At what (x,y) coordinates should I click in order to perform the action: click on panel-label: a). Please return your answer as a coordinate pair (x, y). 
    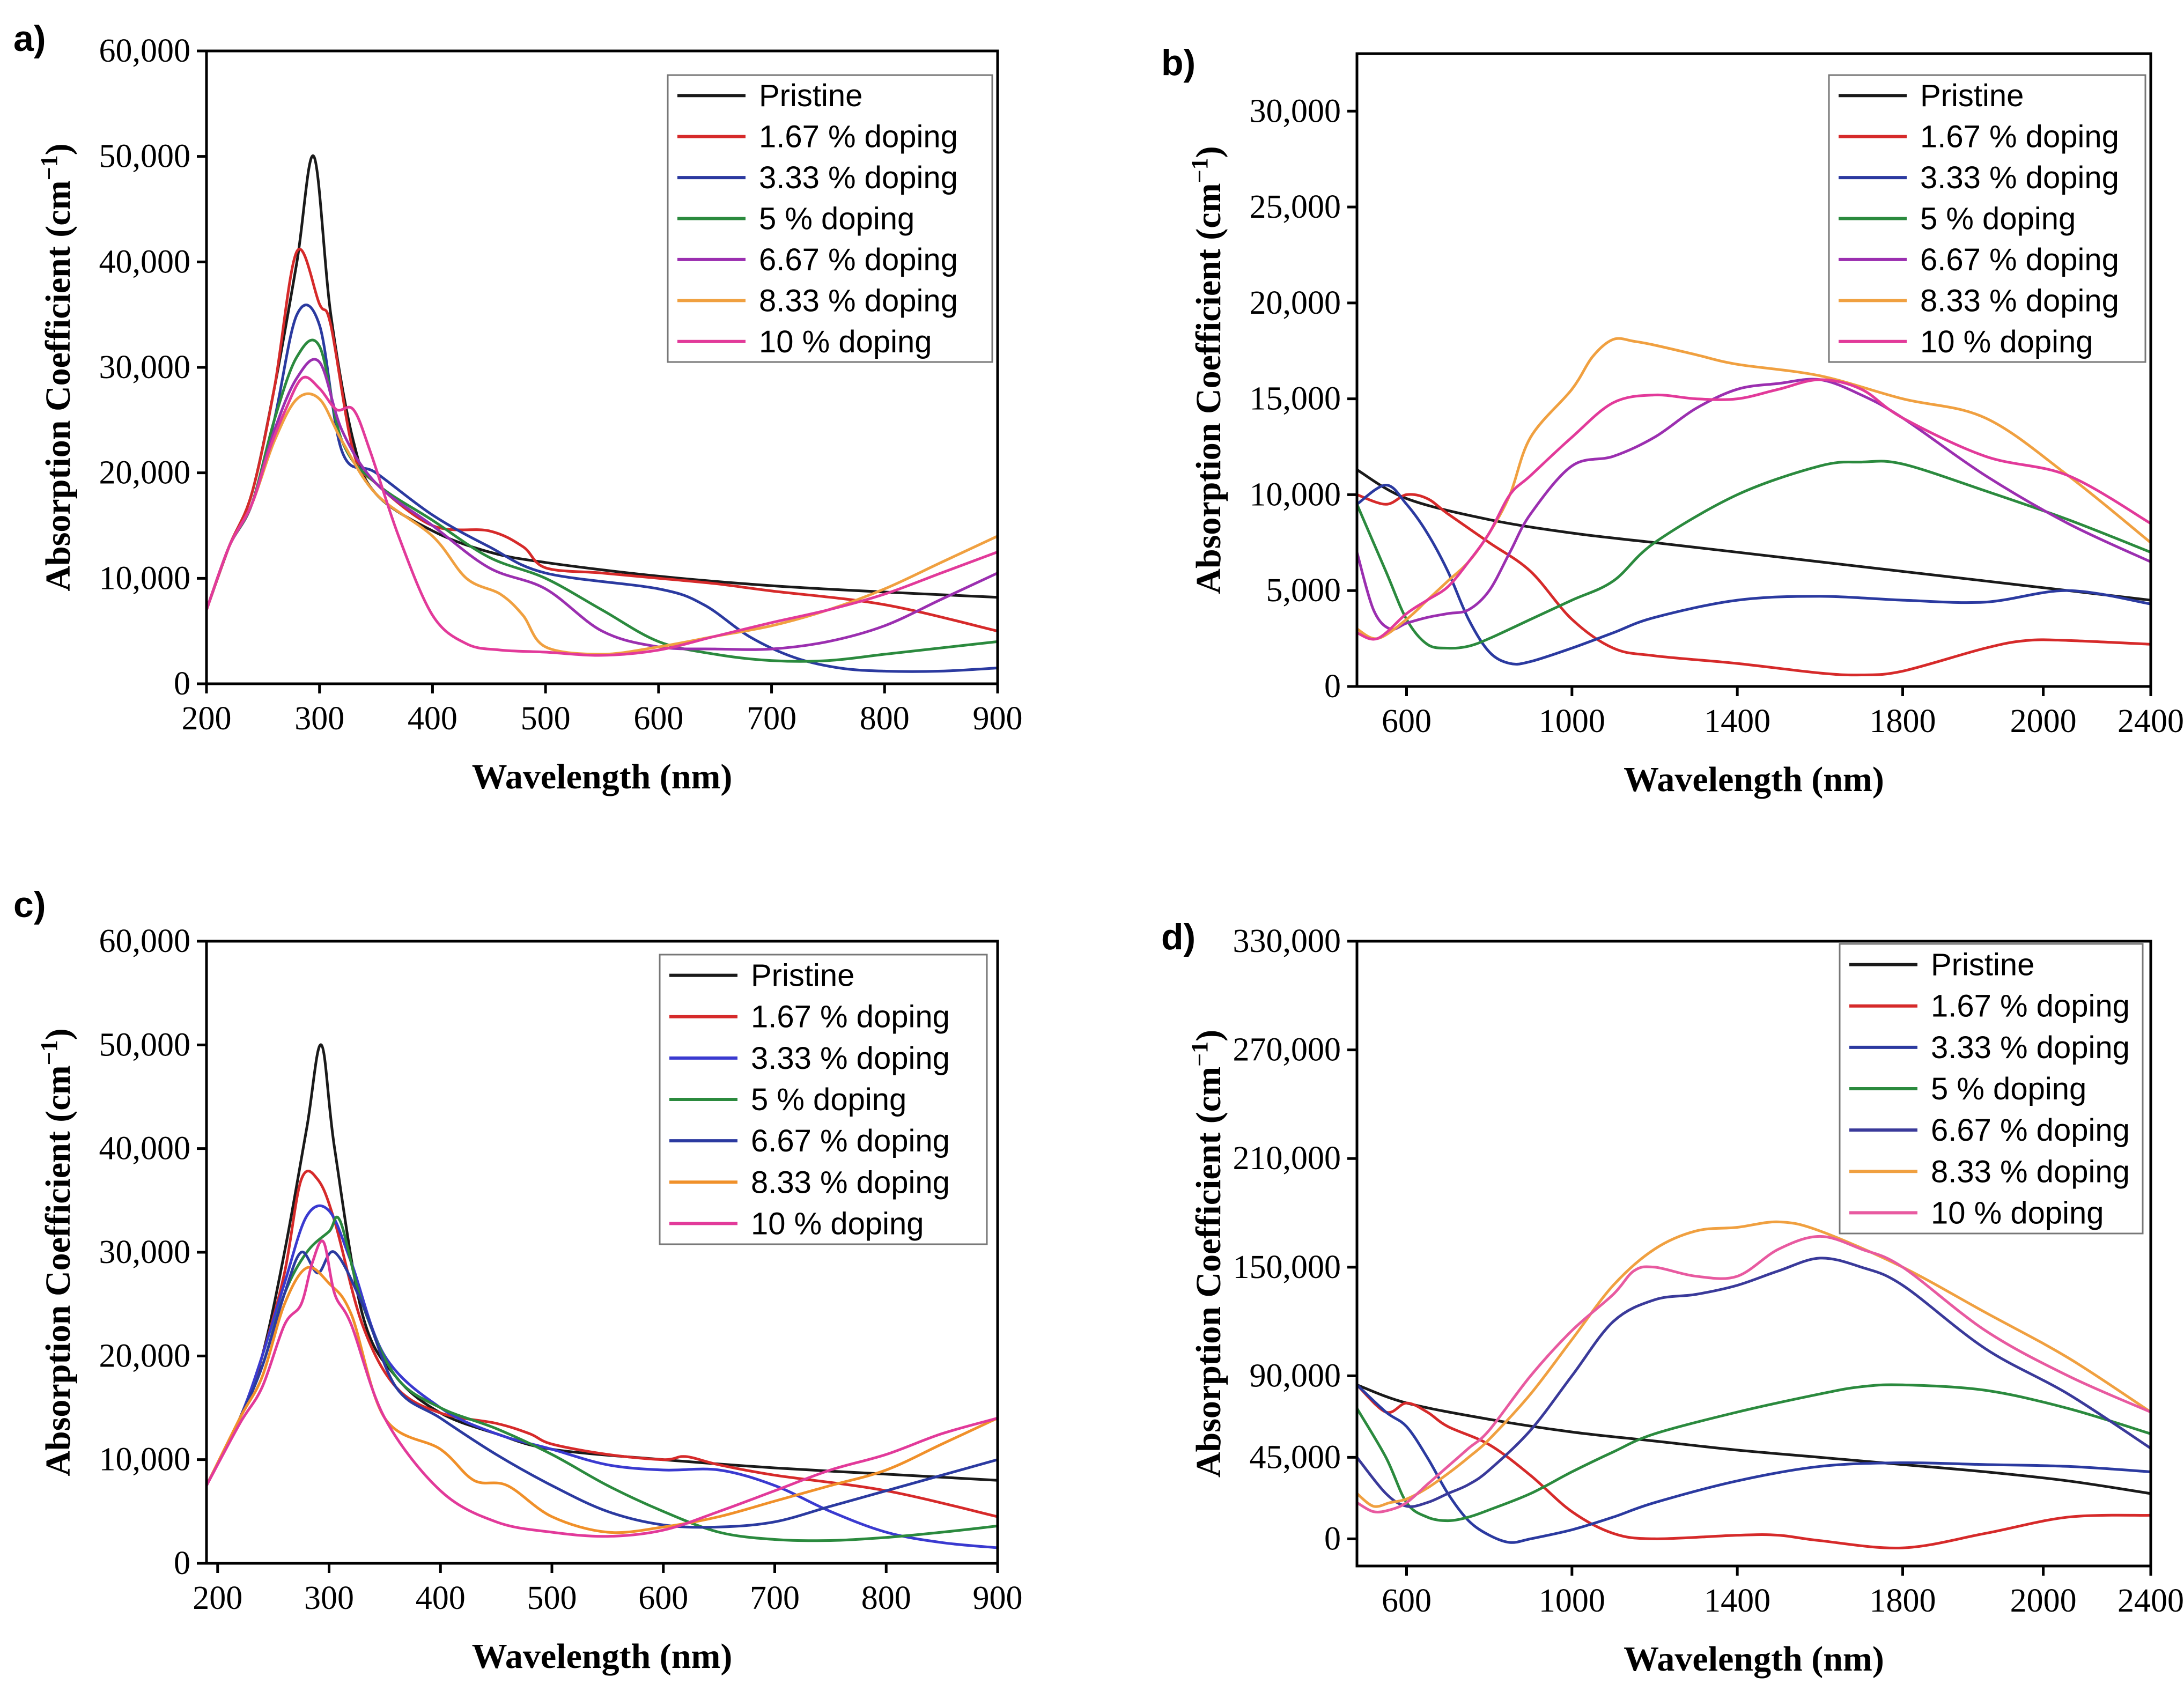
    Looking at the image, I should click on (29, 39).